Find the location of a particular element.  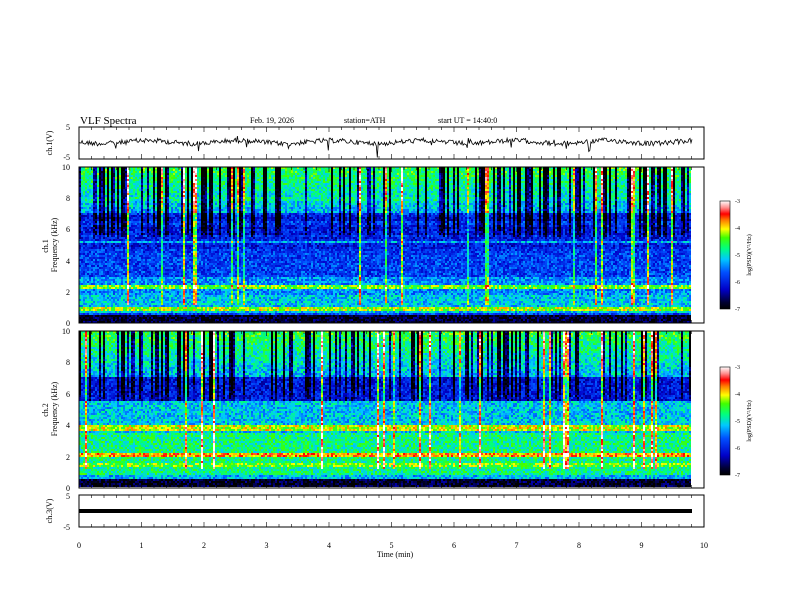

figure-start-ut: start UT = 14:40:0 is located at coordinates (467, 120).